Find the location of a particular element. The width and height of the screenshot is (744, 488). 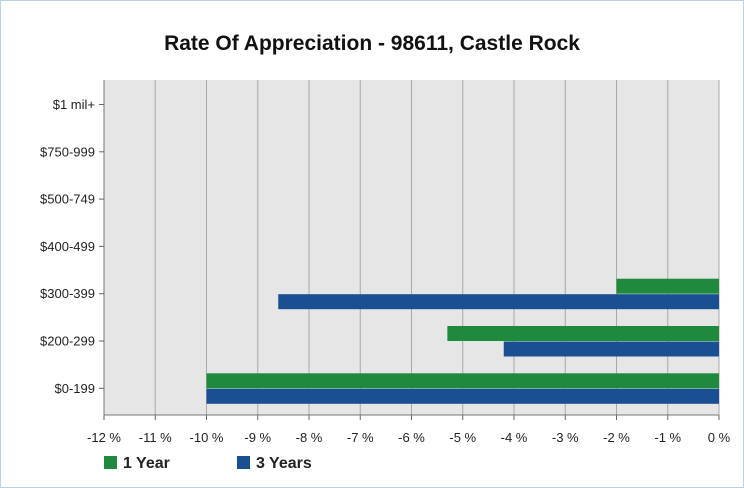

x-tick-label: -3 % is located at coordinates (565, 437).